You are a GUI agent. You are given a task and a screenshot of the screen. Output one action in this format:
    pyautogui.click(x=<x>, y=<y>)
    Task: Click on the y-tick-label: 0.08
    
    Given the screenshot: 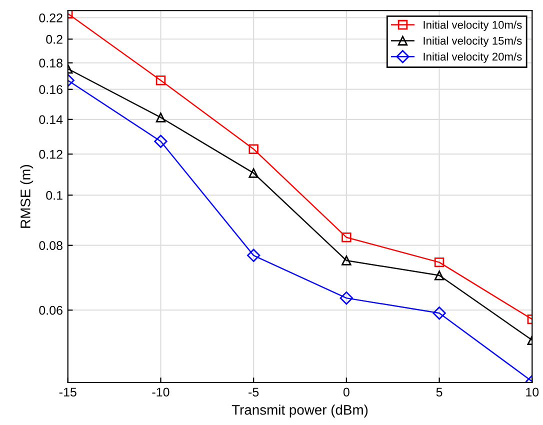 What is the action you would take?
    pyautogui.click(x=50, y=245)
    